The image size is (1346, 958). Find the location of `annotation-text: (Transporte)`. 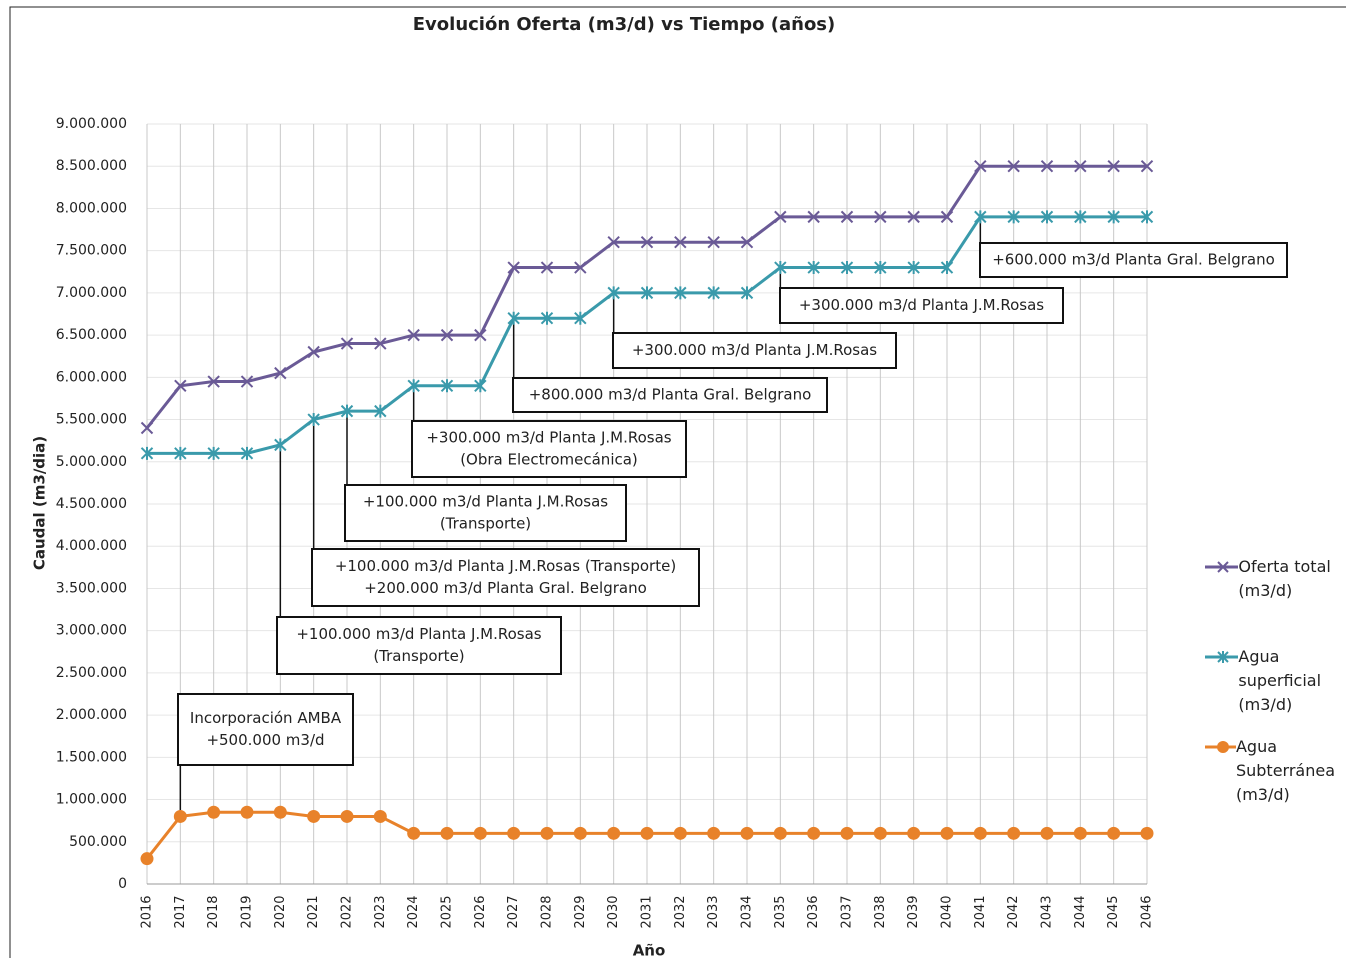

annotation-text: (Transporte) is located at coordinates (485, 524).